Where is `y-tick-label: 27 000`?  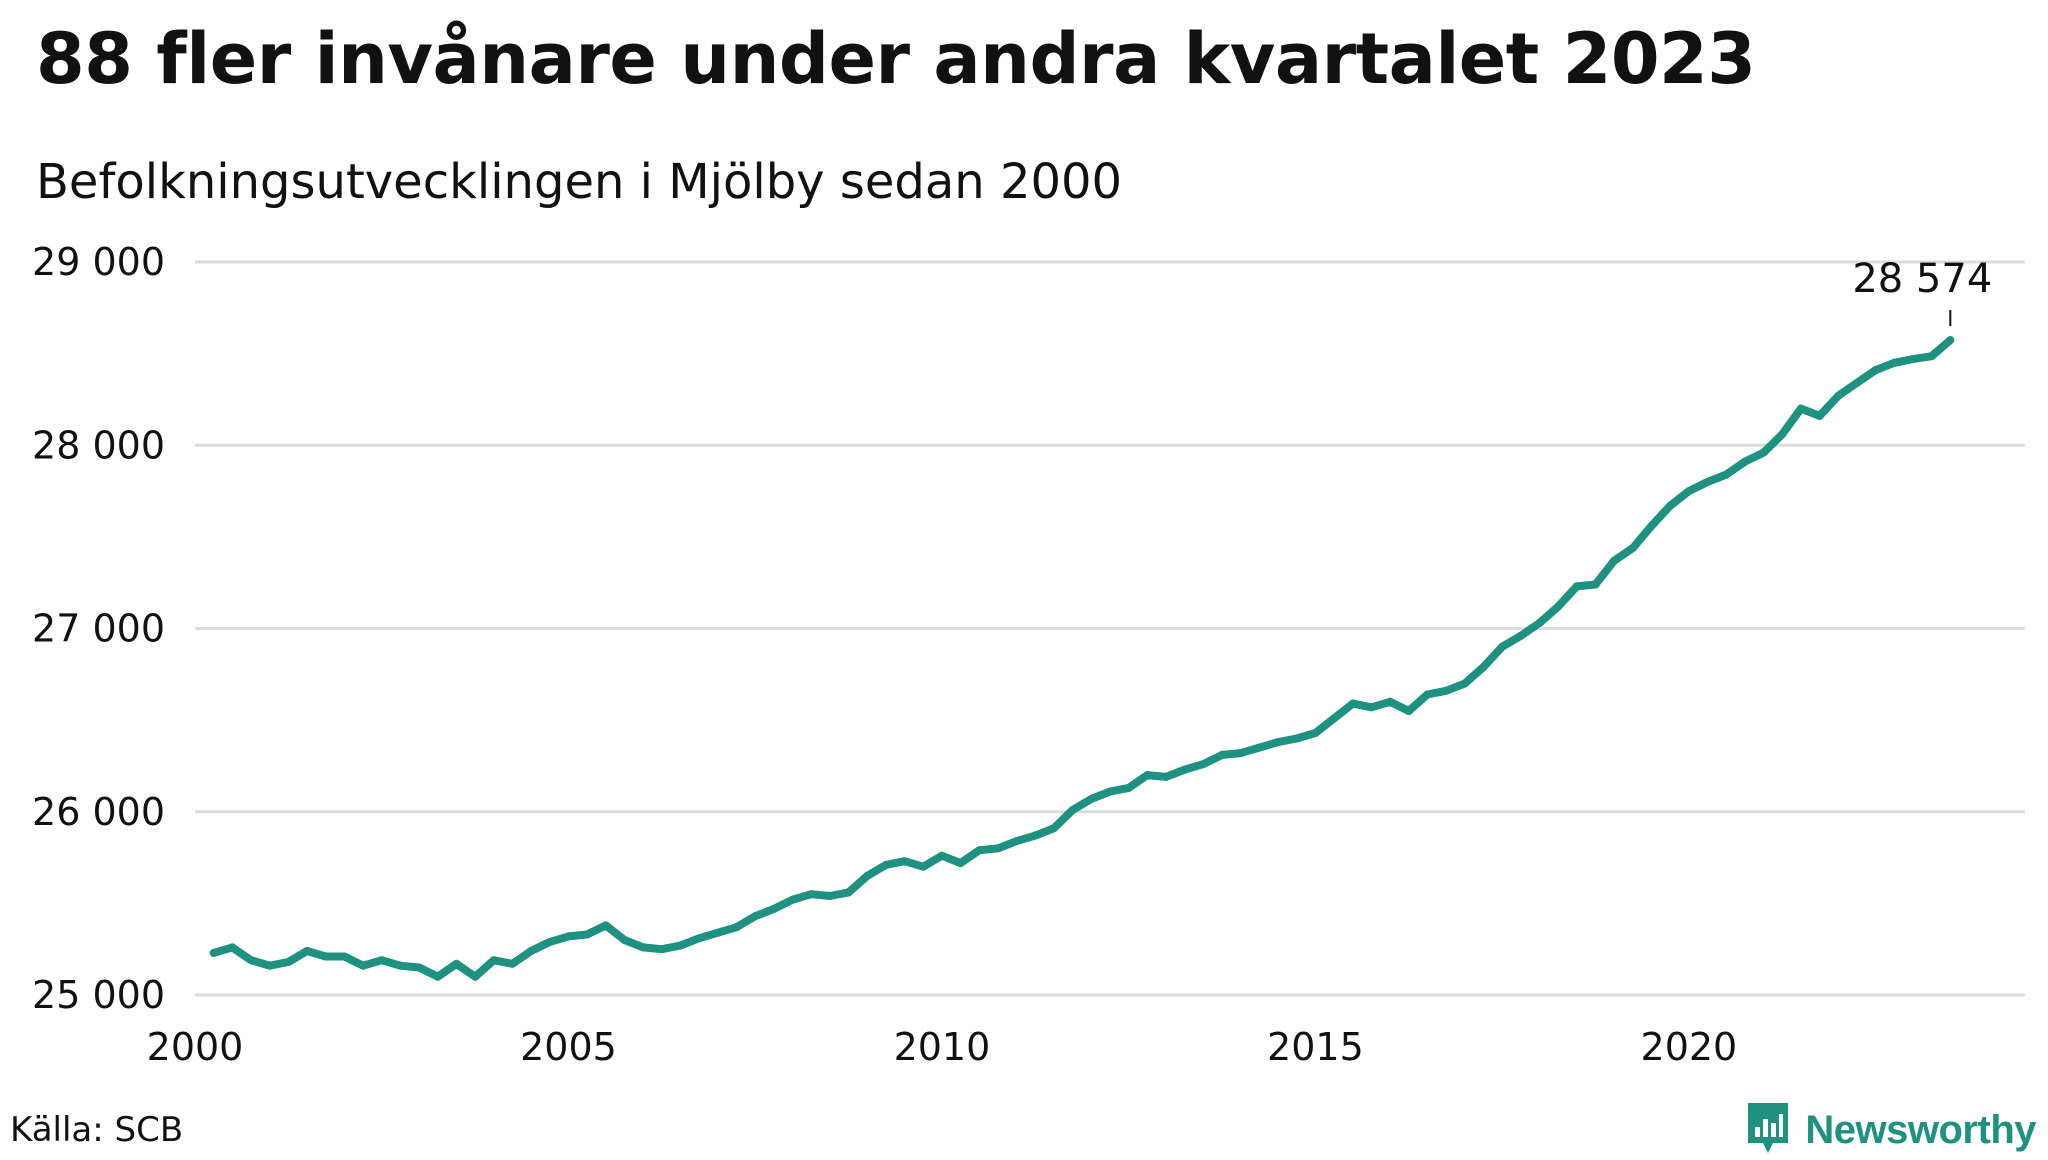 y-tick-label: 27 000 is located at coordinates (98, 629).